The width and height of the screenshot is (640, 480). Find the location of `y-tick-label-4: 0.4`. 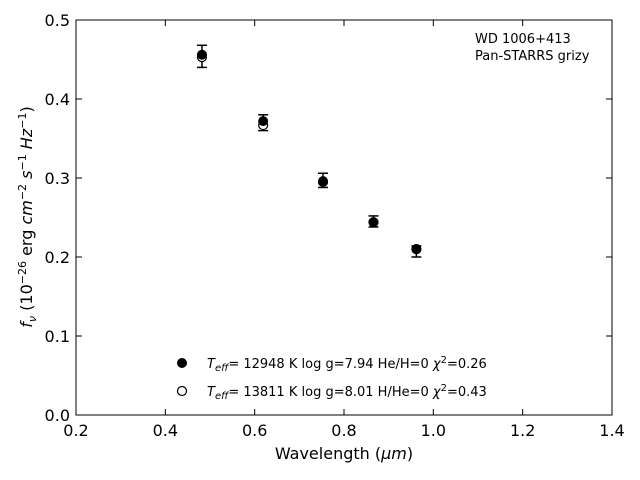

y-tick-label-4: 0.4 is located at coordinates (57, 99).